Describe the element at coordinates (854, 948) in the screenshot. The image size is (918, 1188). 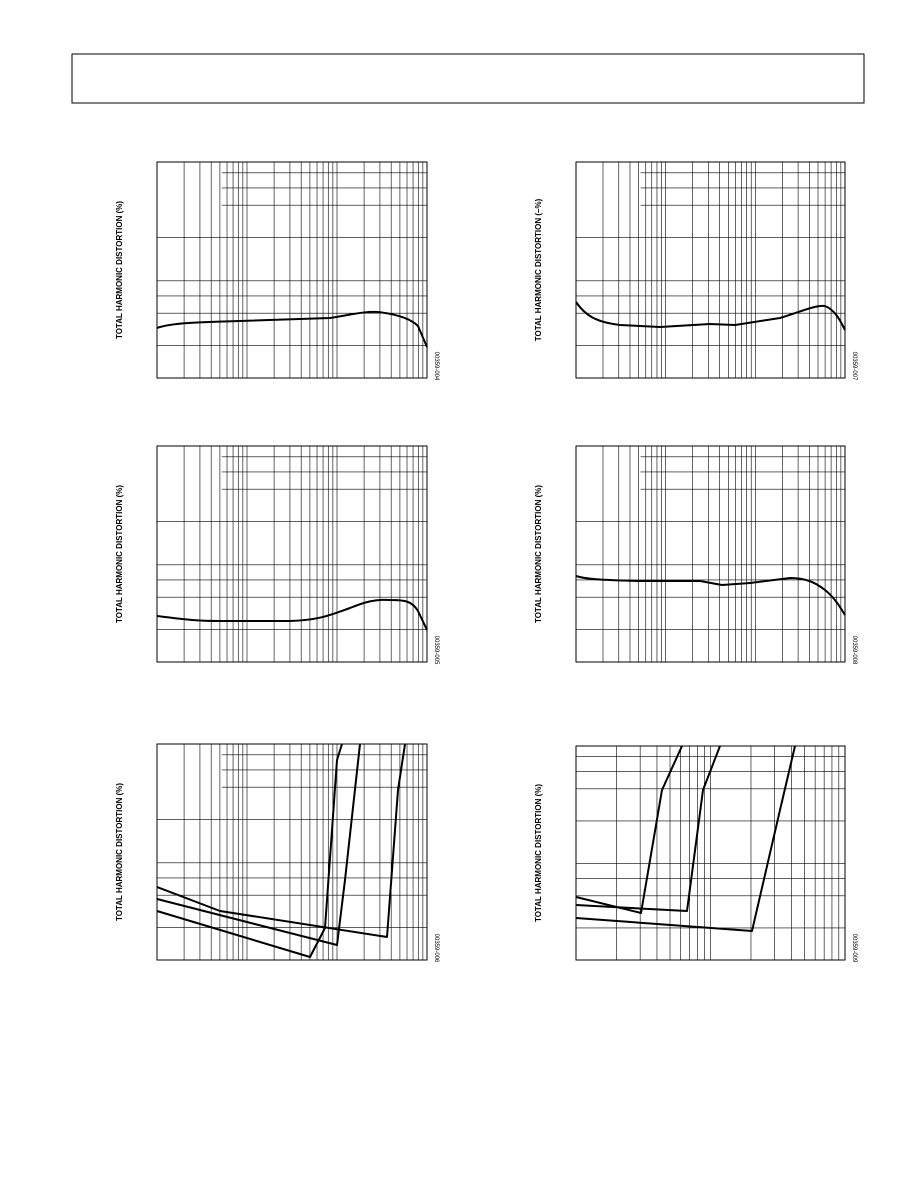
I see `figure-id: 00359-009` at that location.